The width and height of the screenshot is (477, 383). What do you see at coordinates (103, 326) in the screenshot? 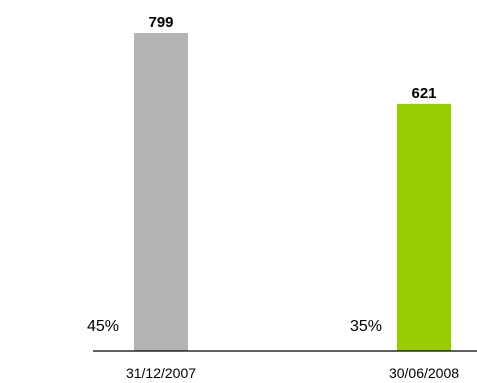
I see `percent-label-1: 45%` at bounding box center [103, 326].